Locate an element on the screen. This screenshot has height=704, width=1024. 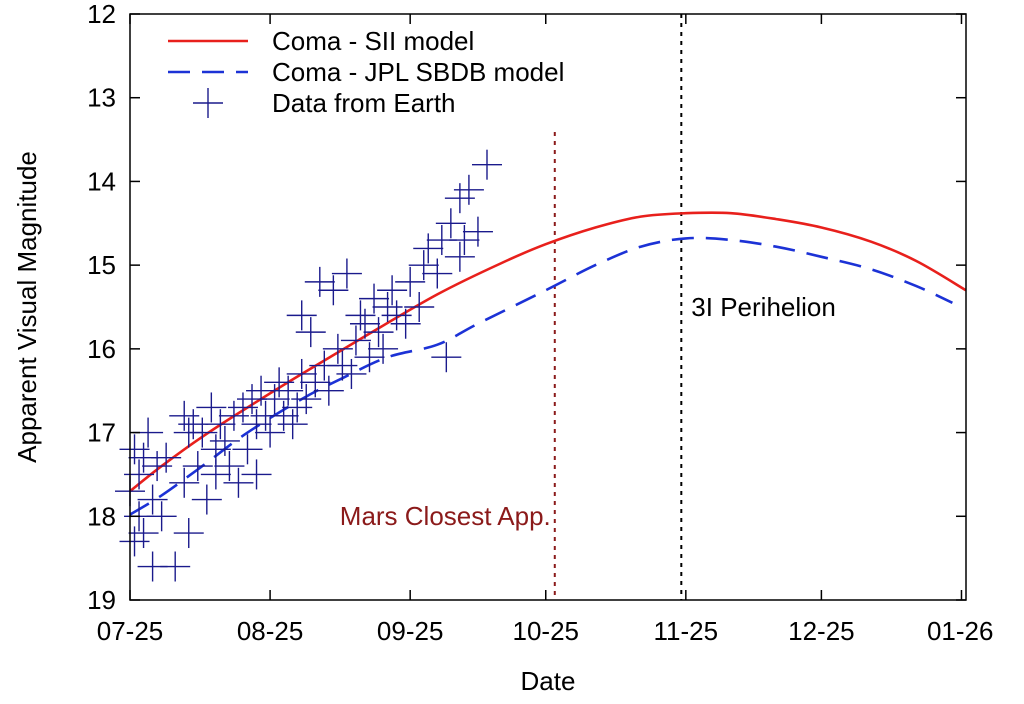
legend-entry: Coma - JPL SBDB model is located at coordinates (366, 72).